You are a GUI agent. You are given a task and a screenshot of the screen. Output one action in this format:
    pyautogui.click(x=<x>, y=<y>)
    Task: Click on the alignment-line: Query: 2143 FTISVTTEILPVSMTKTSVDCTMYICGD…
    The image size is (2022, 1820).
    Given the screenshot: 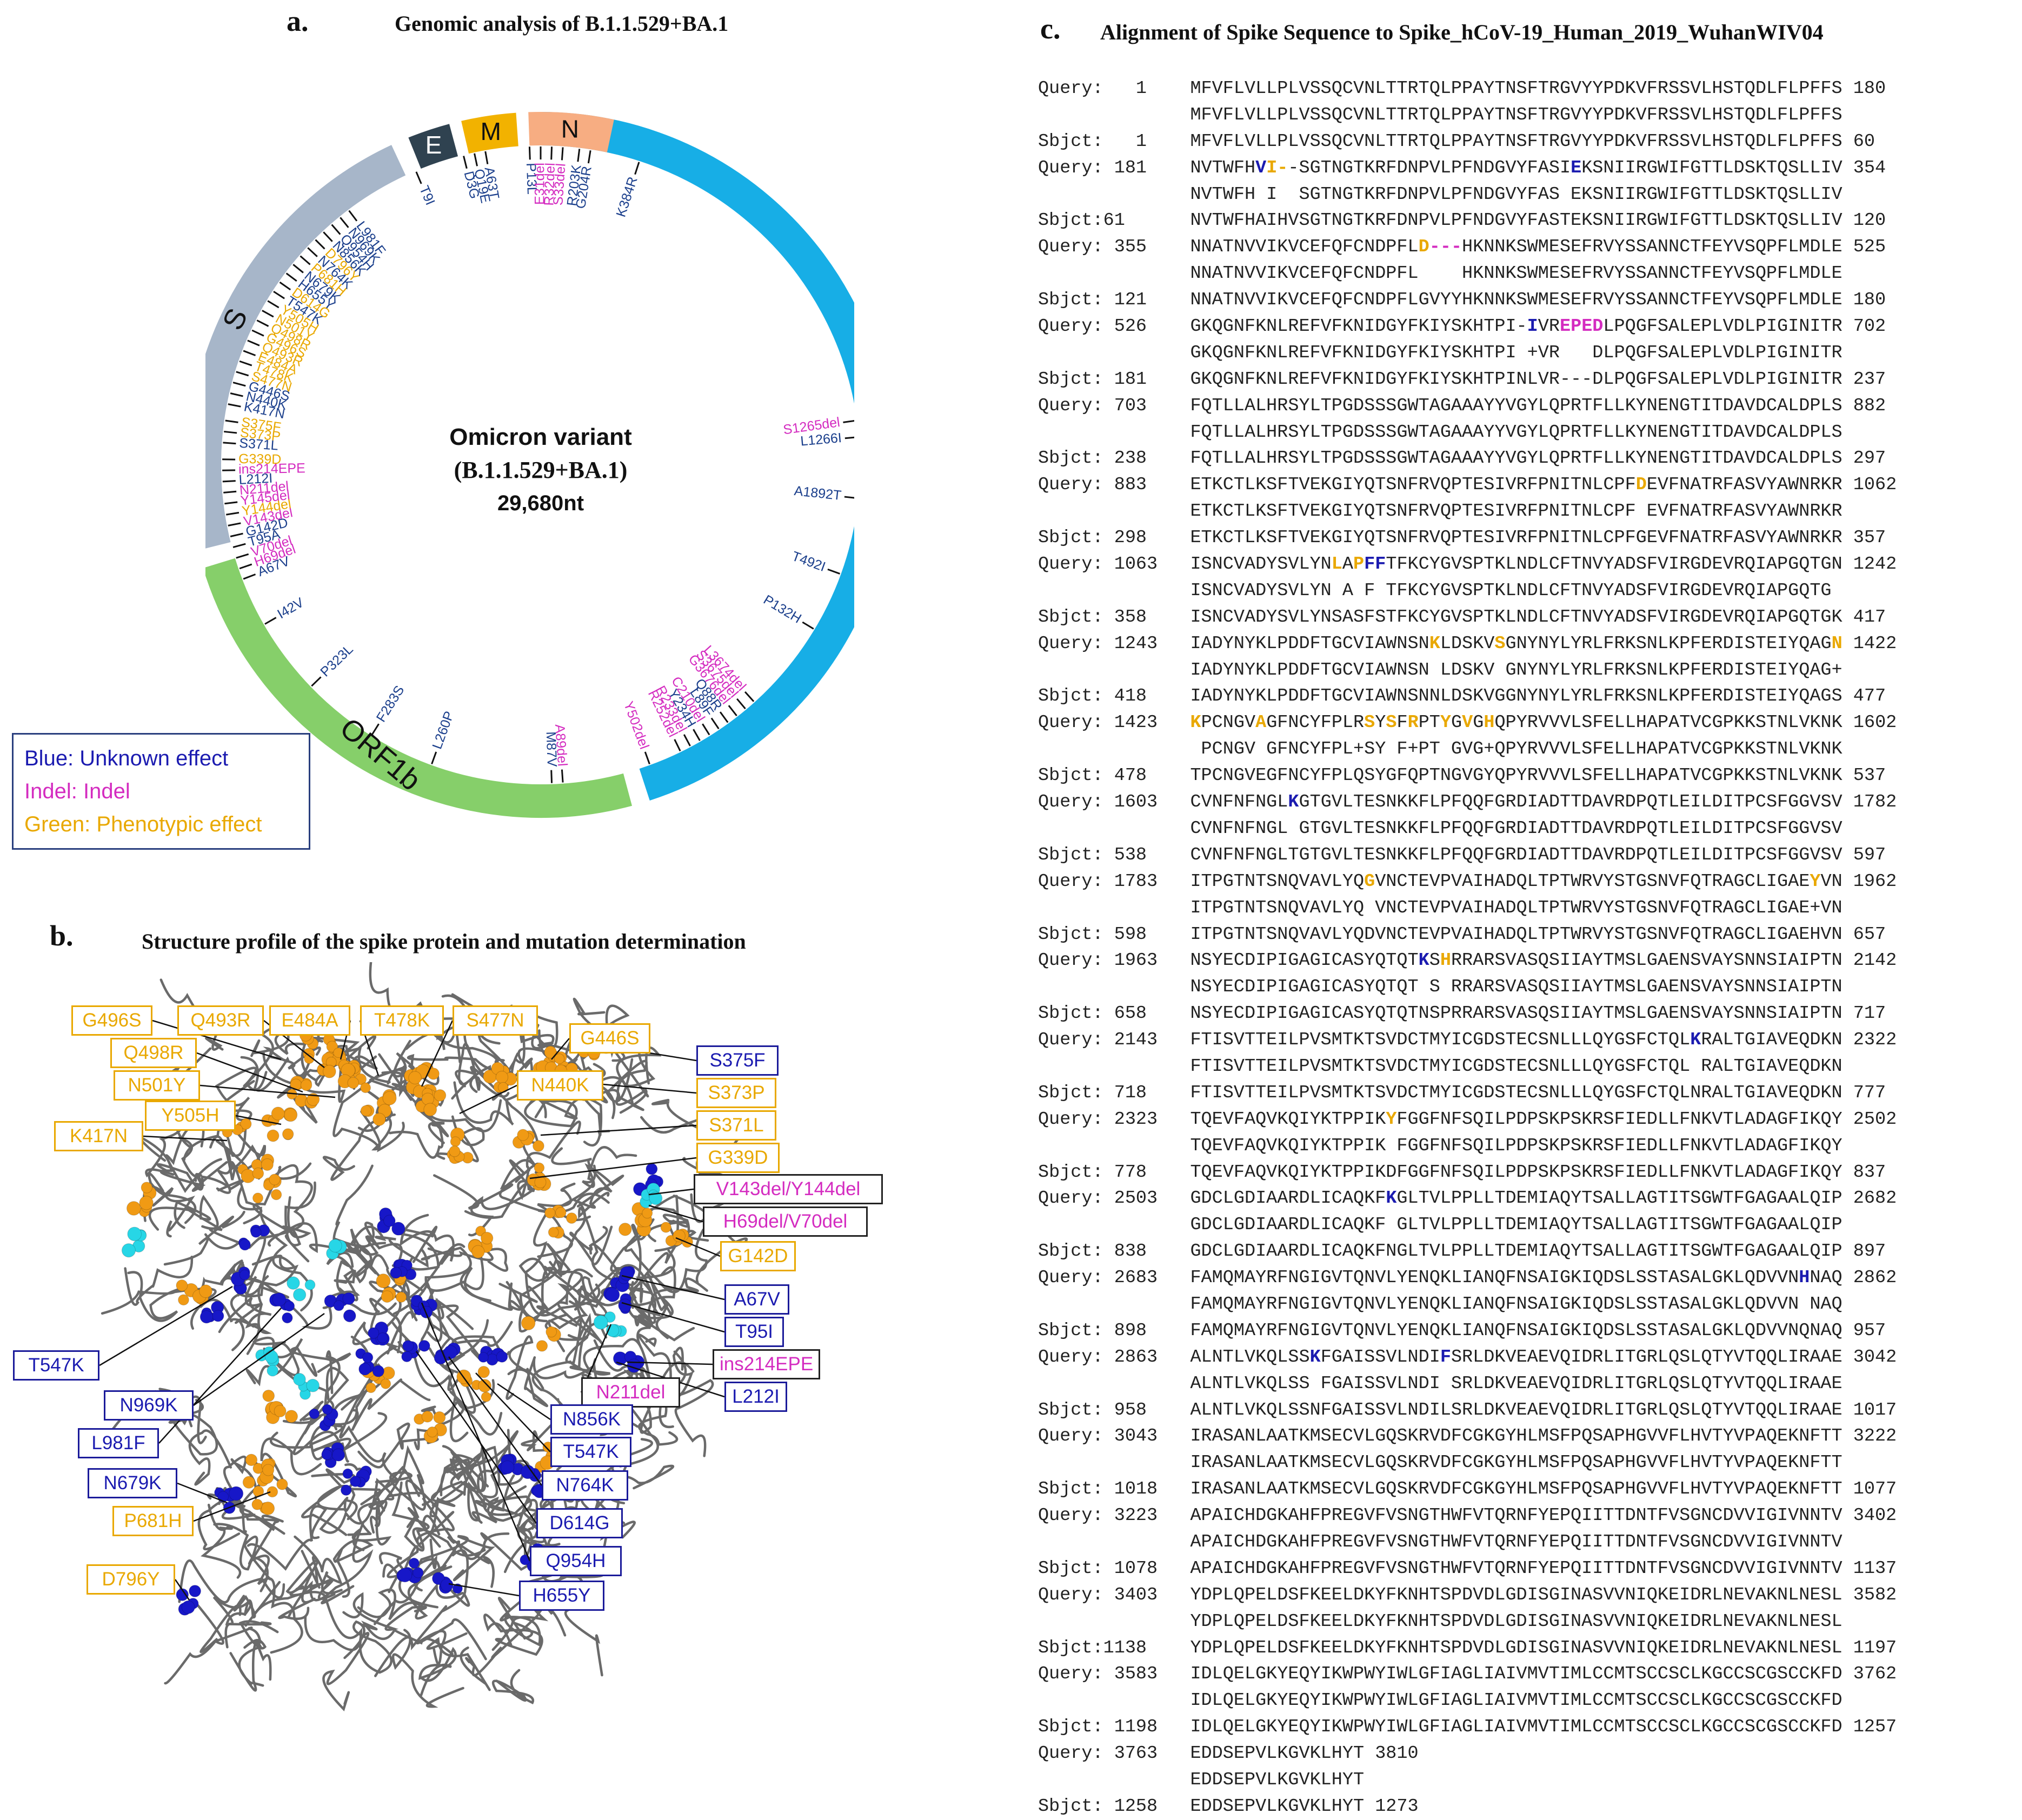 What is the action you would take?
    pyautogui.click(x=1467, y=1041)
    